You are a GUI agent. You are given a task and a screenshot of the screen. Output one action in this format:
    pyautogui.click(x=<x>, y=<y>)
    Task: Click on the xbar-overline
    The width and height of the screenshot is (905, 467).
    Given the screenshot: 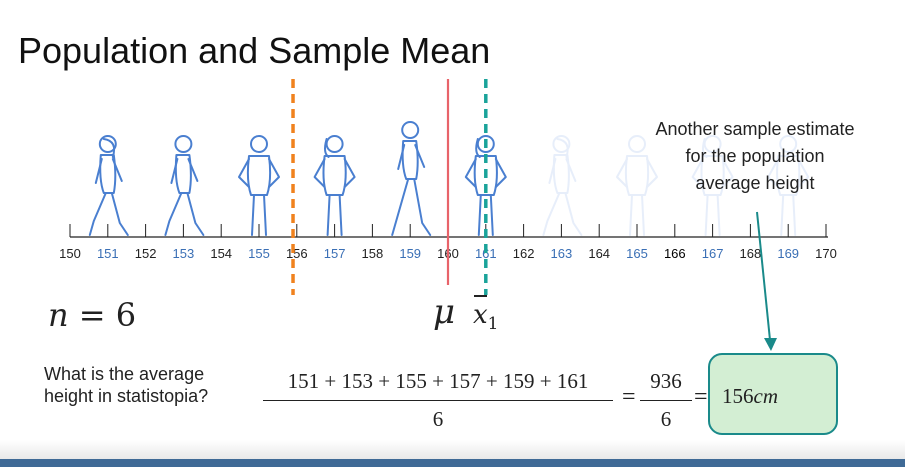 What is the action you would take?
    pyautogui.click(x=480, y=296)
    